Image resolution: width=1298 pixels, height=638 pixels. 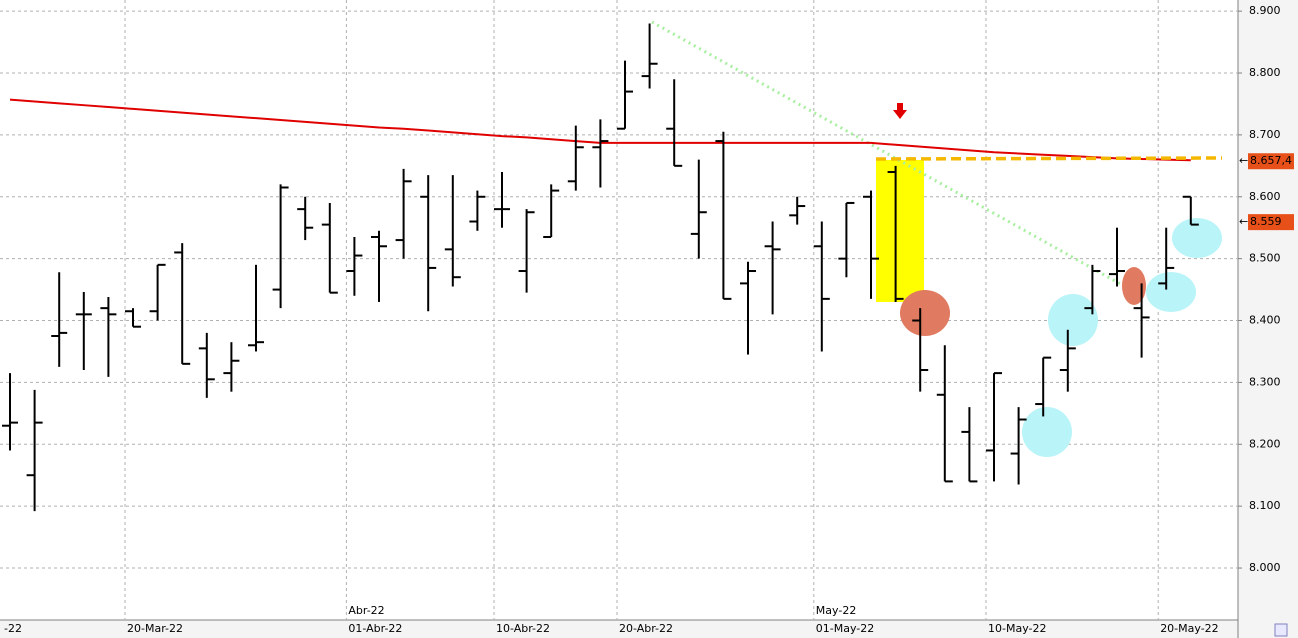 What do you see at coordinates (523, 628) in the screenshot?
I see `x-tick-label: 10-Abr-22` at bounding box center [523, 628].